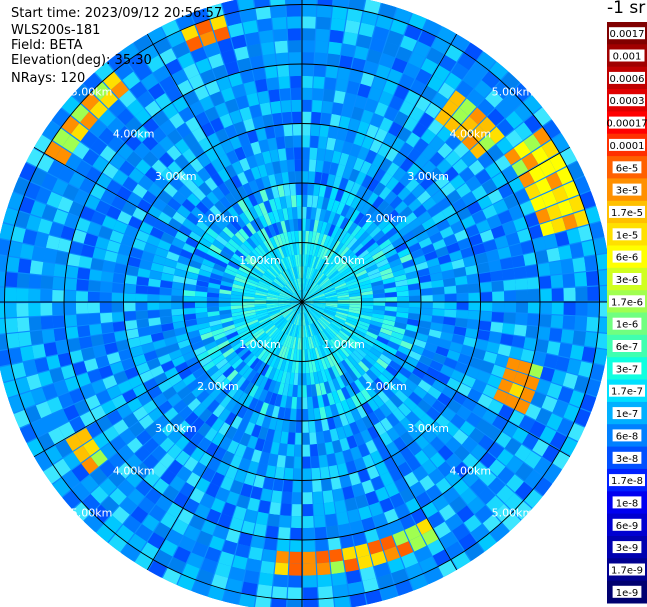 This screenshot has width=647, height=607. I want to click on range-ring, so click(302, 302).